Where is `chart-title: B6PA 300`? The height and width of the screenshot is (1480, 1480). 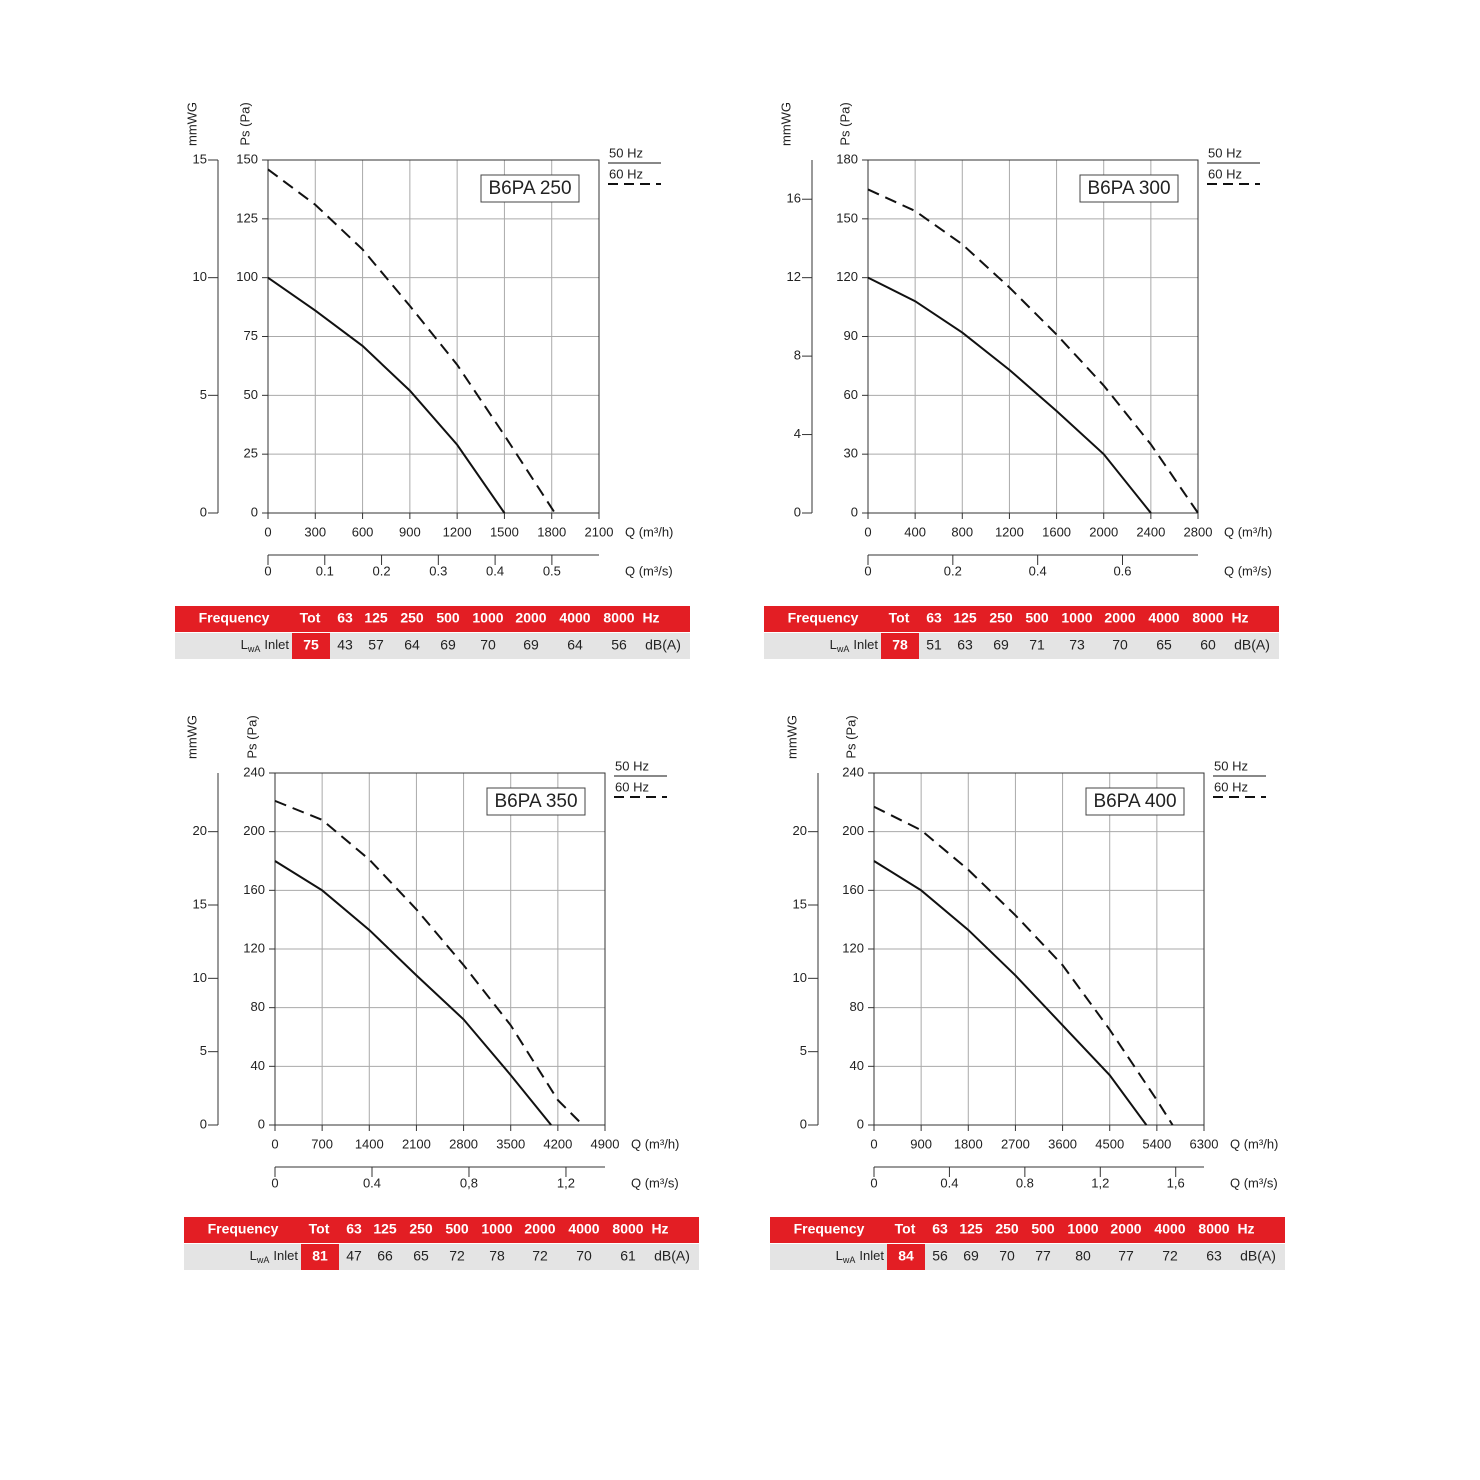 chart-title: B6PA 300 is located at coordinates (1128, 188).